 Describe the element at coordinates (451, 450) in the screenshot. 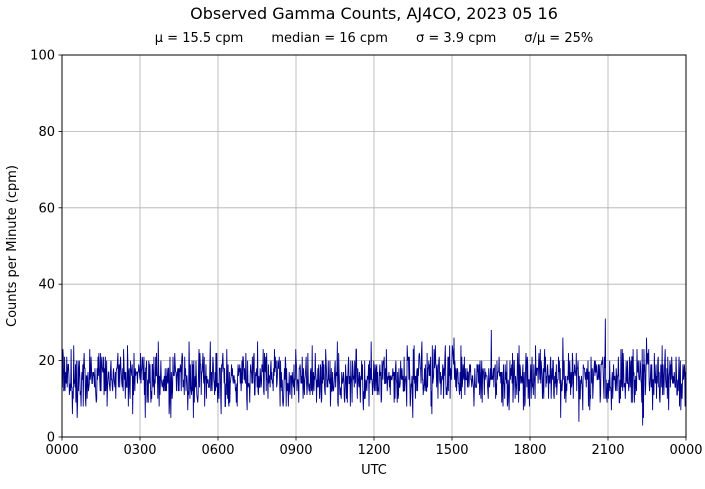

I see `x-tick-label: 1500` at that location.